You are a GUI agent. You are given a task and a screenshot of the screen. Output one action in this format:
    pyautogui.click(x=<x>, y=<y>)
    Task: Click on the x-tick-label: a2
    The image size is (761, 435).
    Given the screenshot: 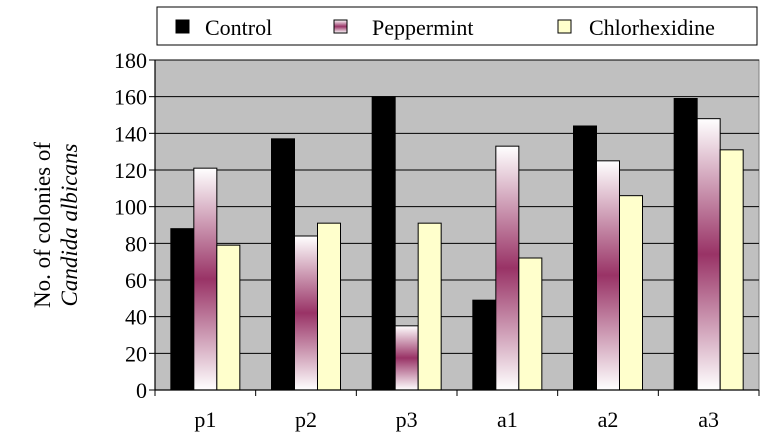 What is the action you would take?
    pyautogui.click(x=608, y=419)
    